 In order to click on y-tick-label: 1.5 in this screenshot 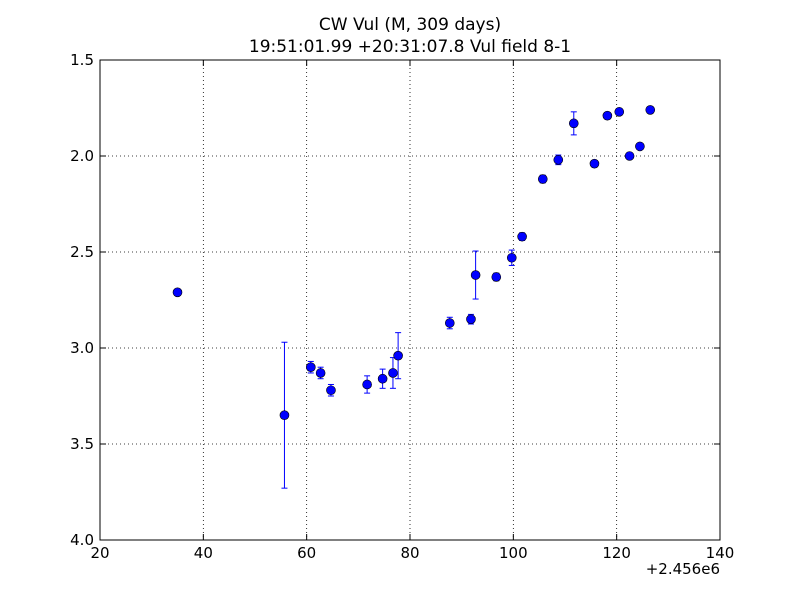, I will do `click(82, 60)`.